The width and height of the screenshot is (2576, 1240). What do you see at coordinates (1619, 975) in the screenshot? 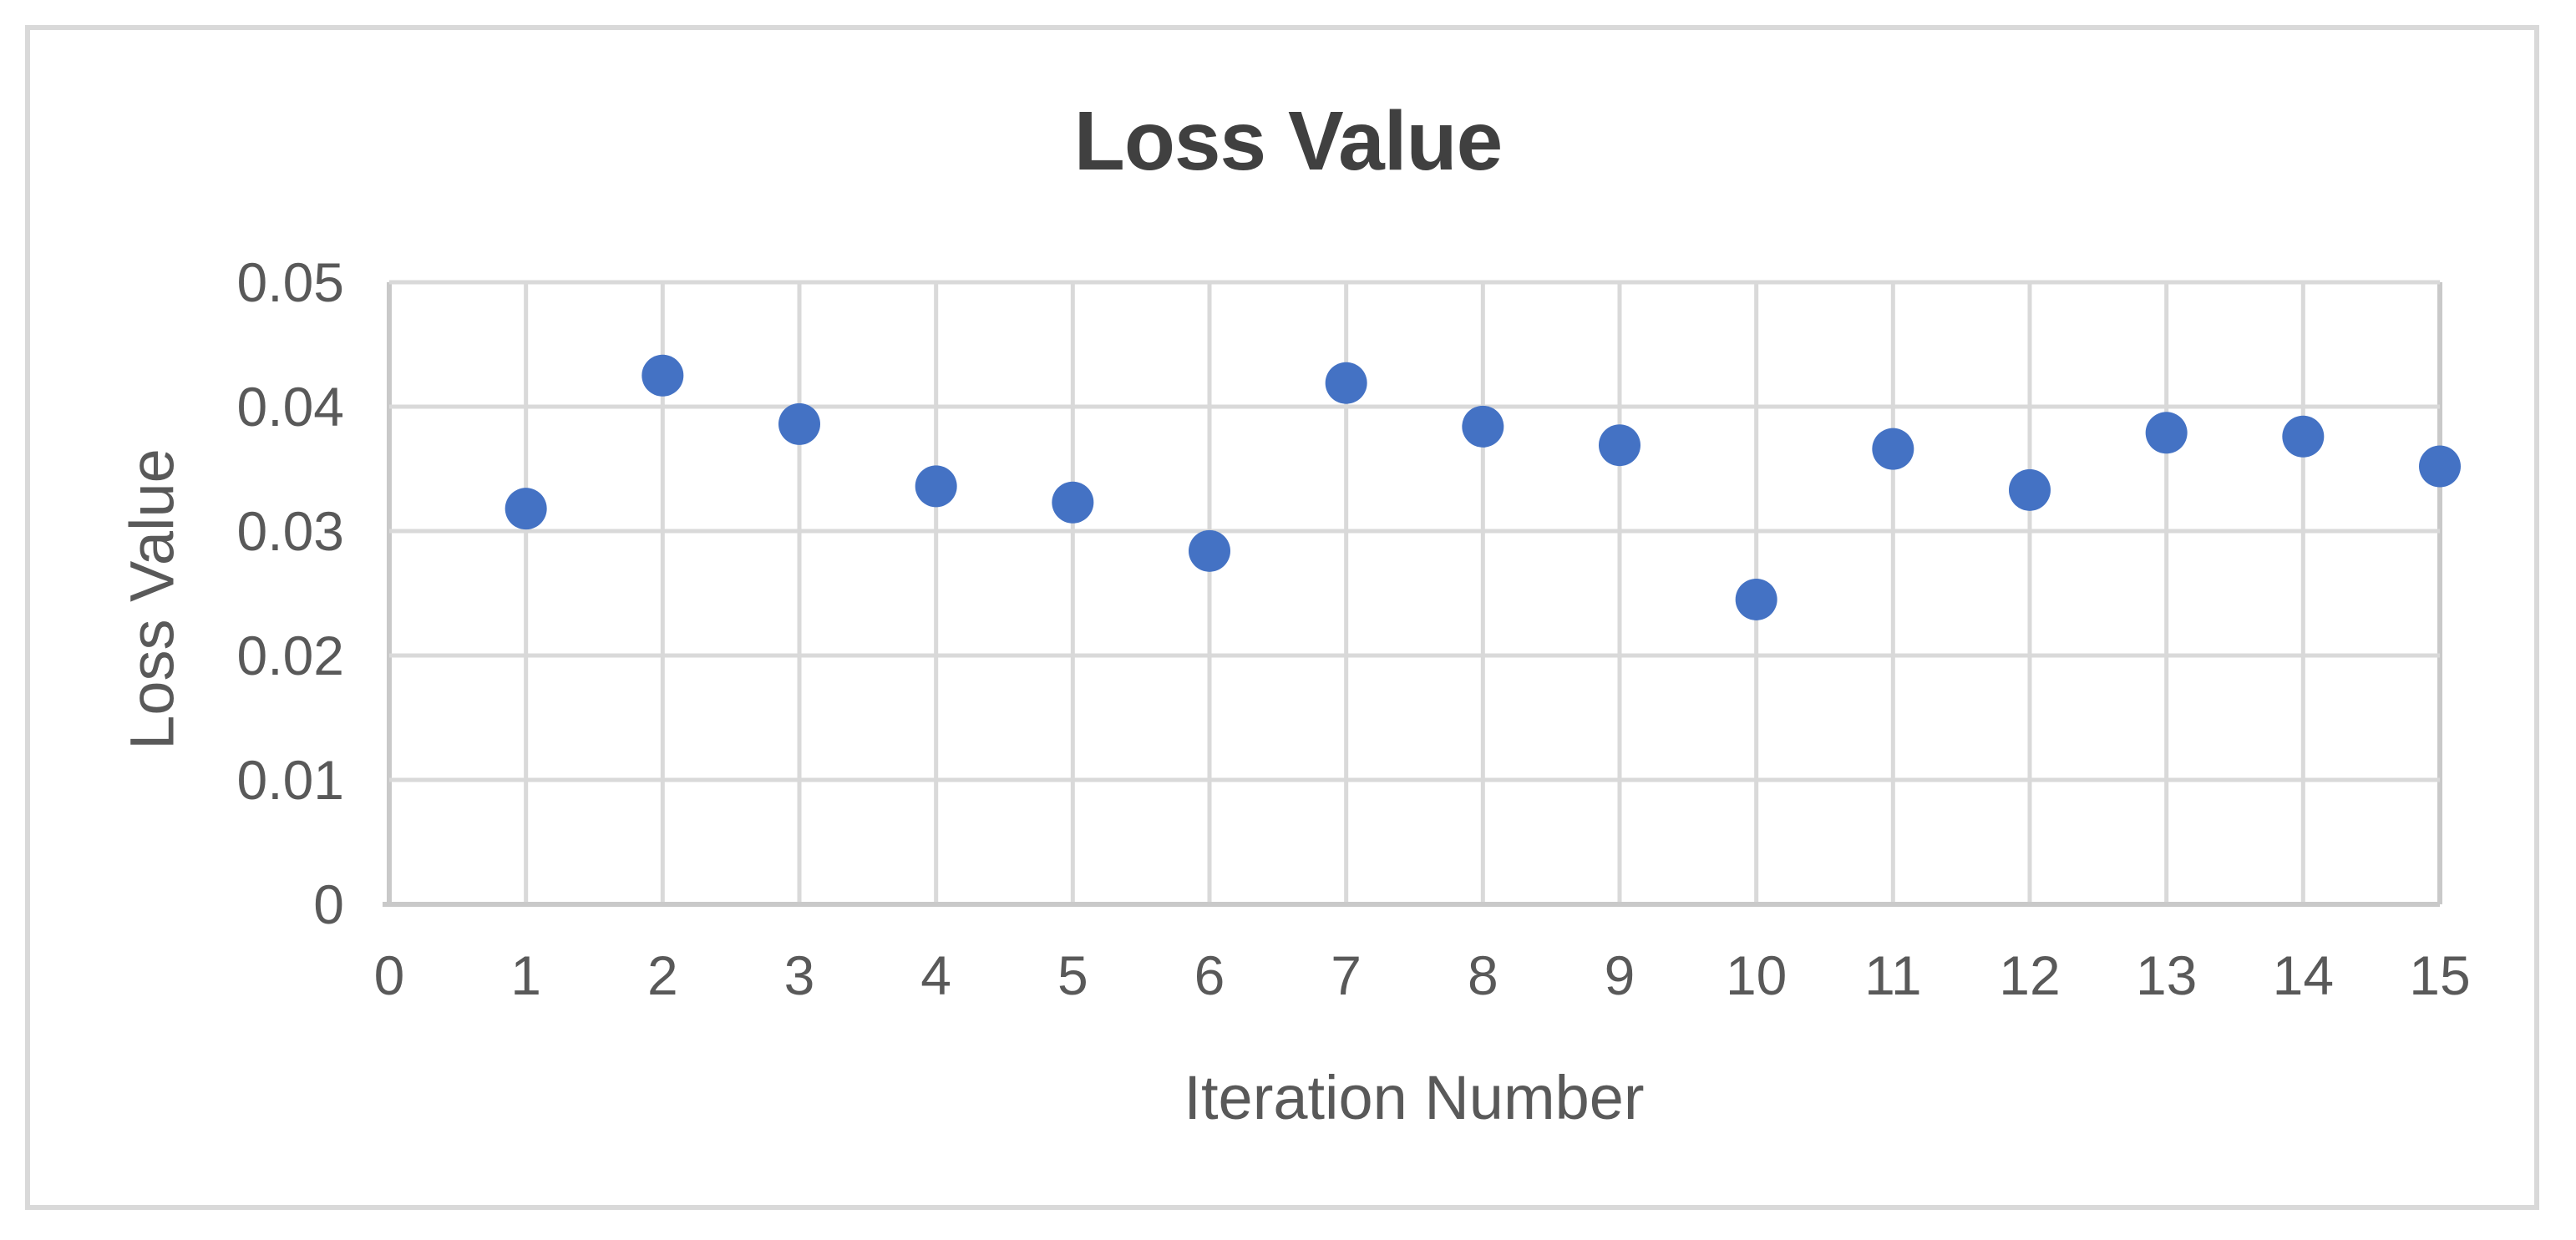
I see `x-tick-label-9: 9` at bounding box center [1619, 975].